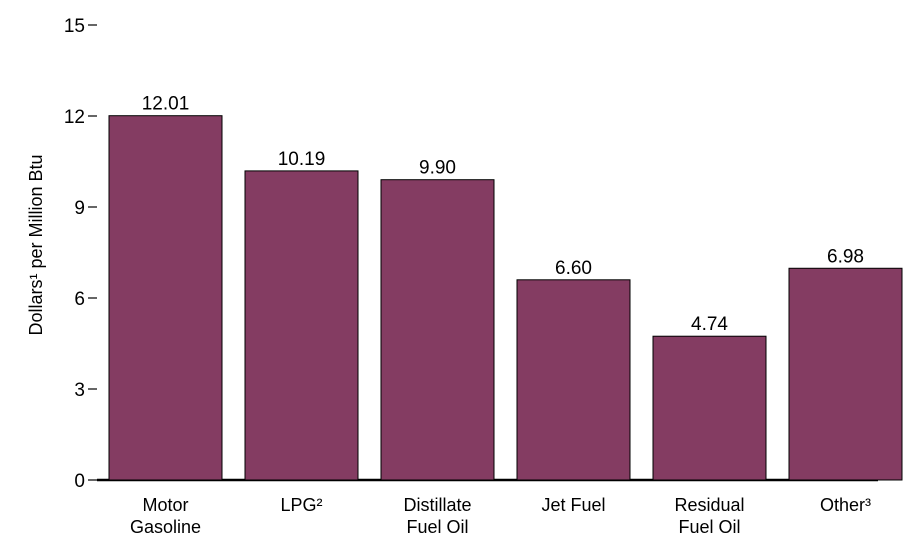 The height and width of the screenshot is (543, 906). What do you see at coordinates (573, 505) in the screenshot?
I see `x-category-label: Jet Fuel` at bounding box center [573, 505].